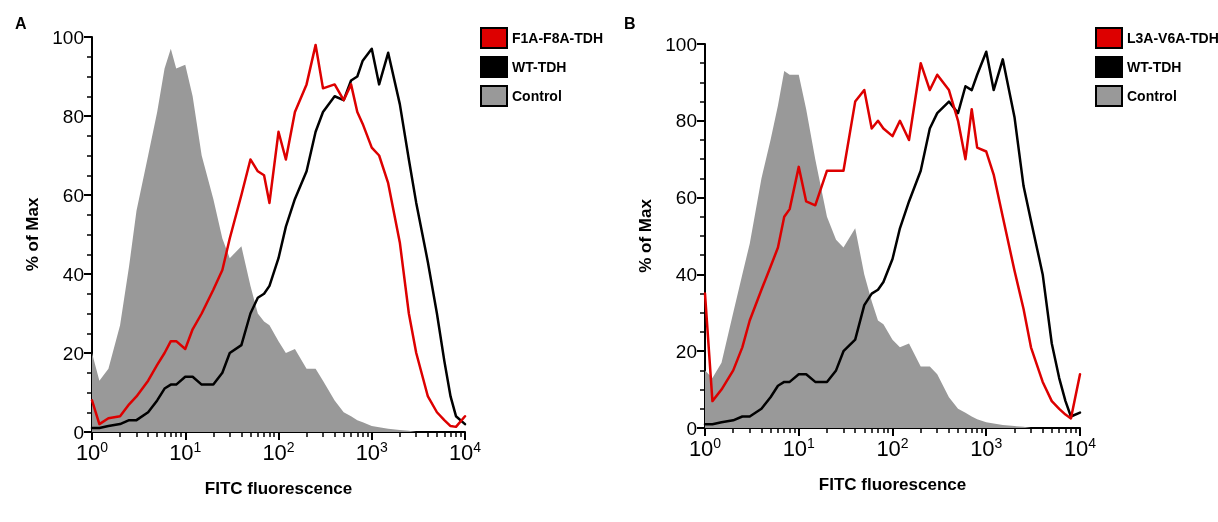 Image resolution: width=1218 pixels, height=522 pixels. Describe the element at coordinates (557, 38) in the screenshot. I see `legend-label: F1A-F8A-TDH` at that location.